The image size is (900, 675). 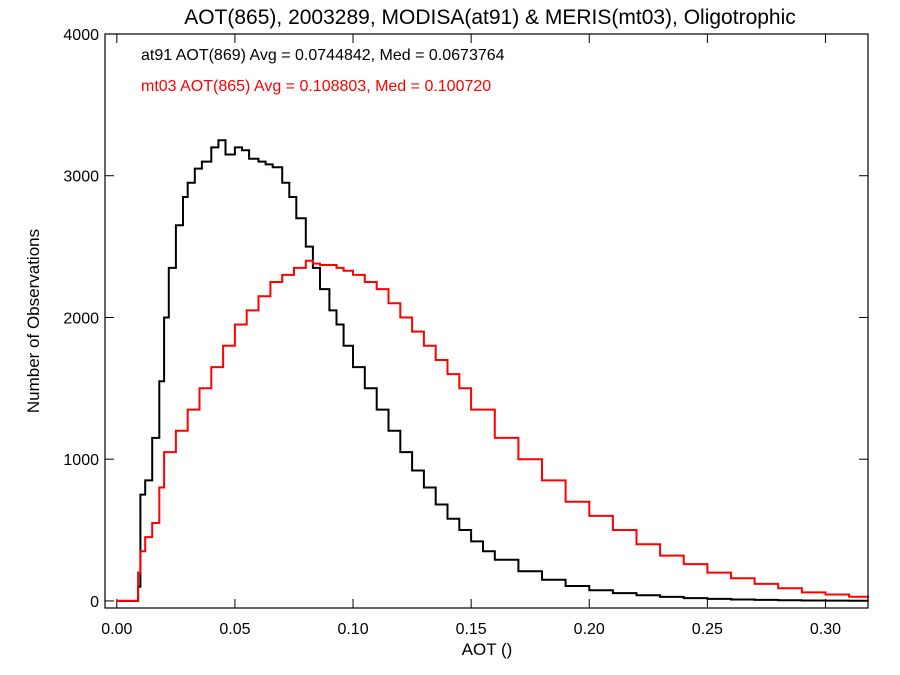 I want to click on y-axis-label: Number of Observations, so click(x=33, y=321).